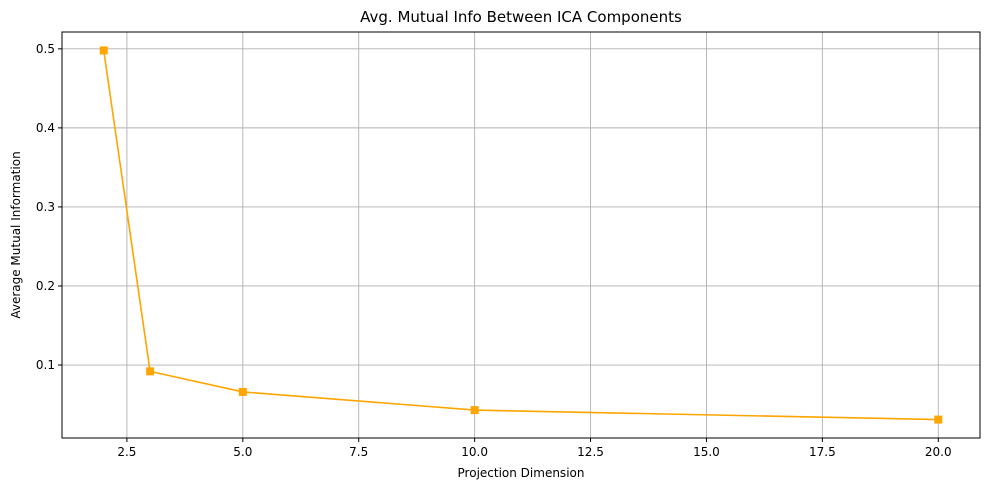 The width and height of the screenshot is (989, 490). I want to click on x-tick-label: 20.0, so click(938, 452).